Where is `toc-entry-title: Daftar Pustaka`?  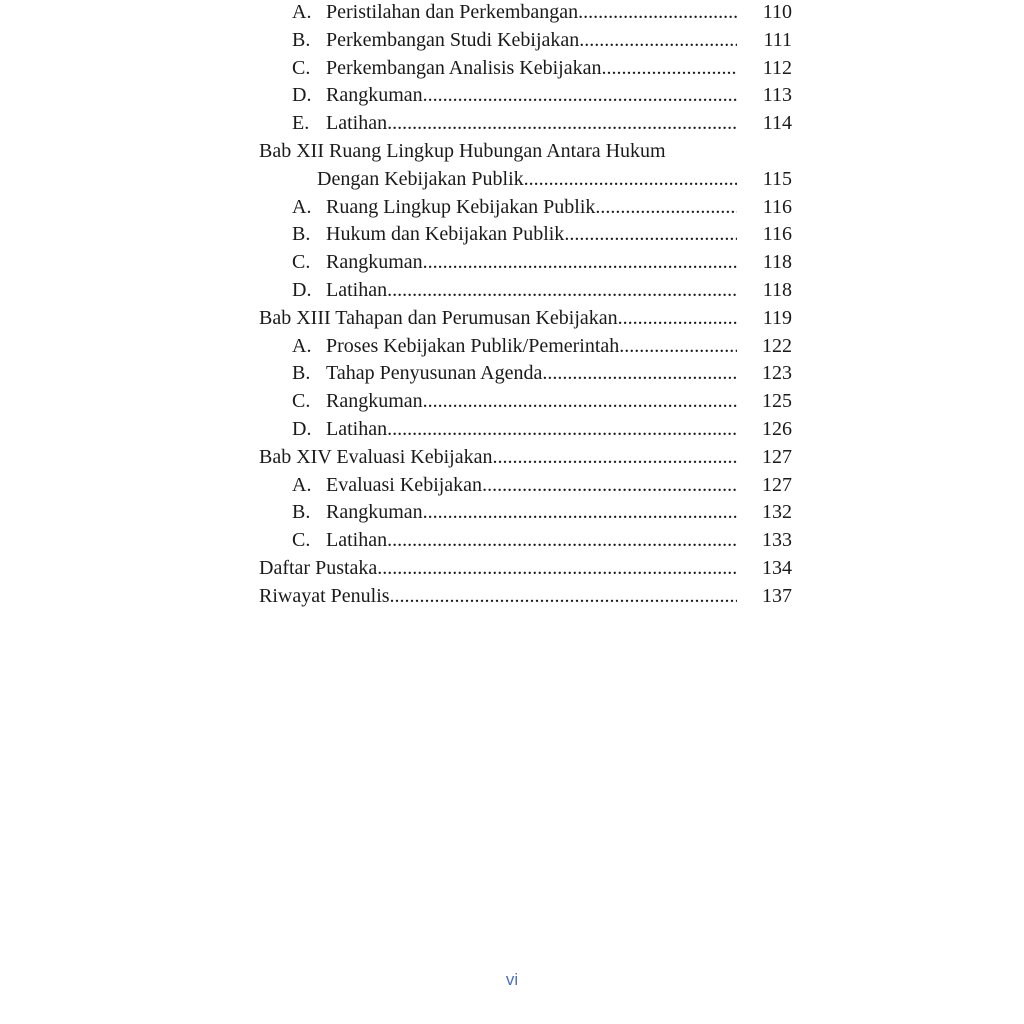 toc-entry-title: Daftar Pustaka is located at coordinates (318, 567).